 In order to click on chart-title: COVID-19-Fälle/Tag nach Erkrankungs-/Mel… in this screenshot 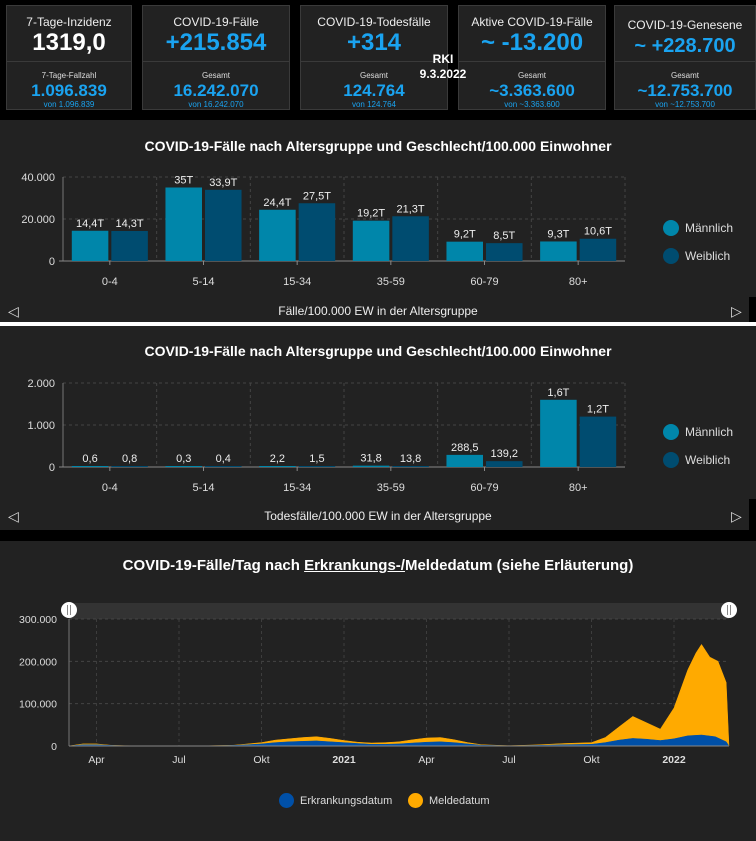, I will do `click(378, 565)`.